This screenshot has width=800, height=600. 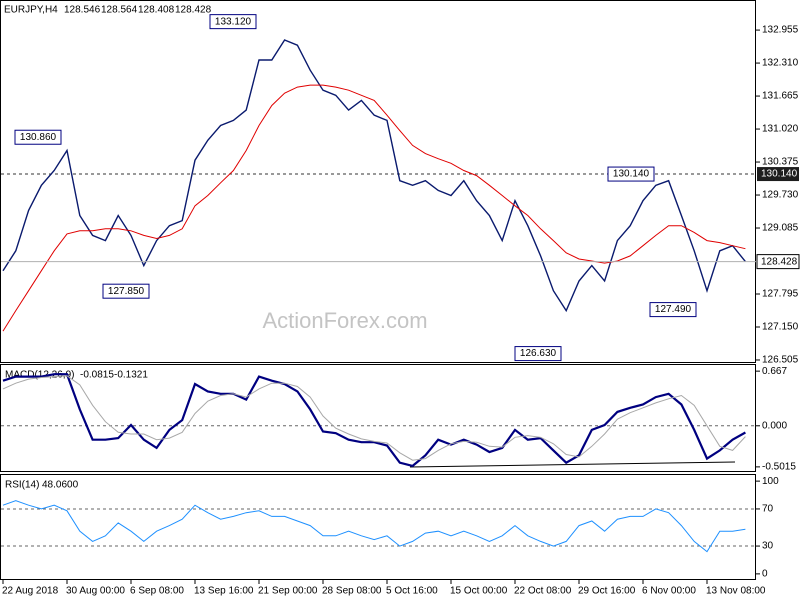 What do you see at coordinates (768, 509) in the screenshot?
I see `y-tick-label: 70` at bounding box center [768, 509].